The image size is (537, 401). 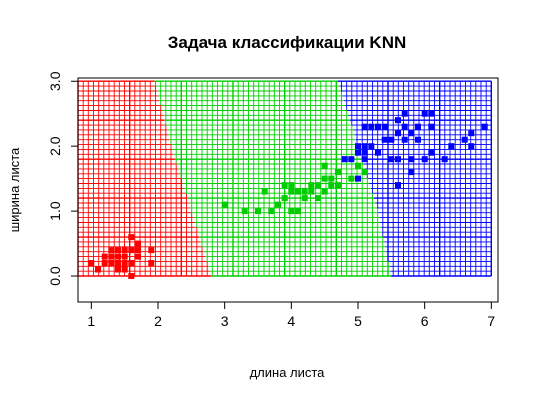 What do you see at coordinates (225, 321) in the screenshot?
I see `x-tick-label: 3` at bounding box center [225, 321].